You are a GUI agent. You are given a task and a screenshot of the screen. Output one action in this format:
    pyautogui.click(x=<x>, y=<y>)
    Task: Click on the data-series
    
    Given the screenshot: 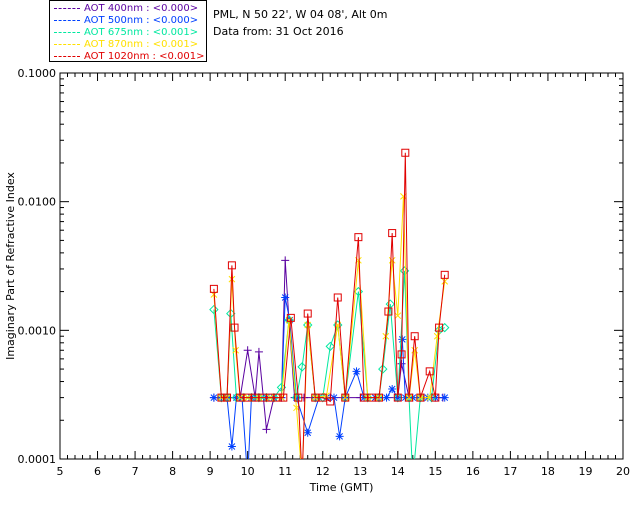 What is the action you would take?
    pyautogui.click(x=329, y=376)
    